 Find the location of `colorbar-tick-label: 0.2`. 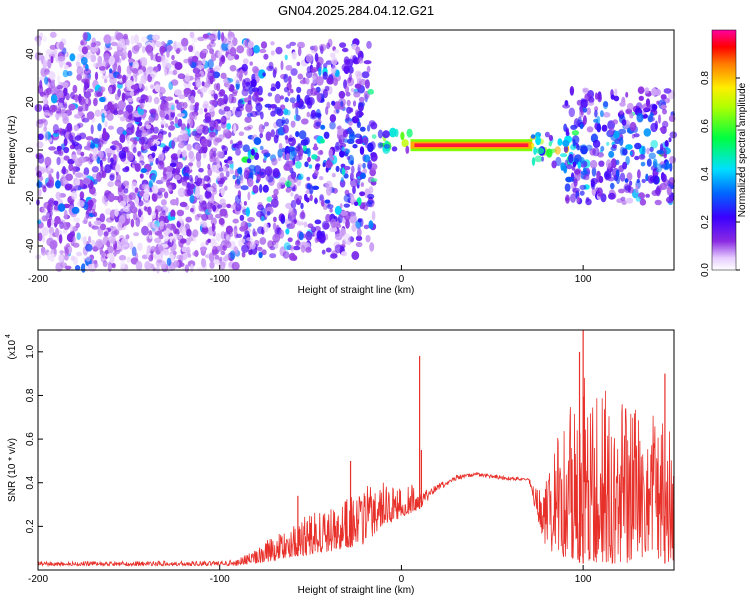

colorbar-tick-label: 0.2 is located at coordinates (705, 222).